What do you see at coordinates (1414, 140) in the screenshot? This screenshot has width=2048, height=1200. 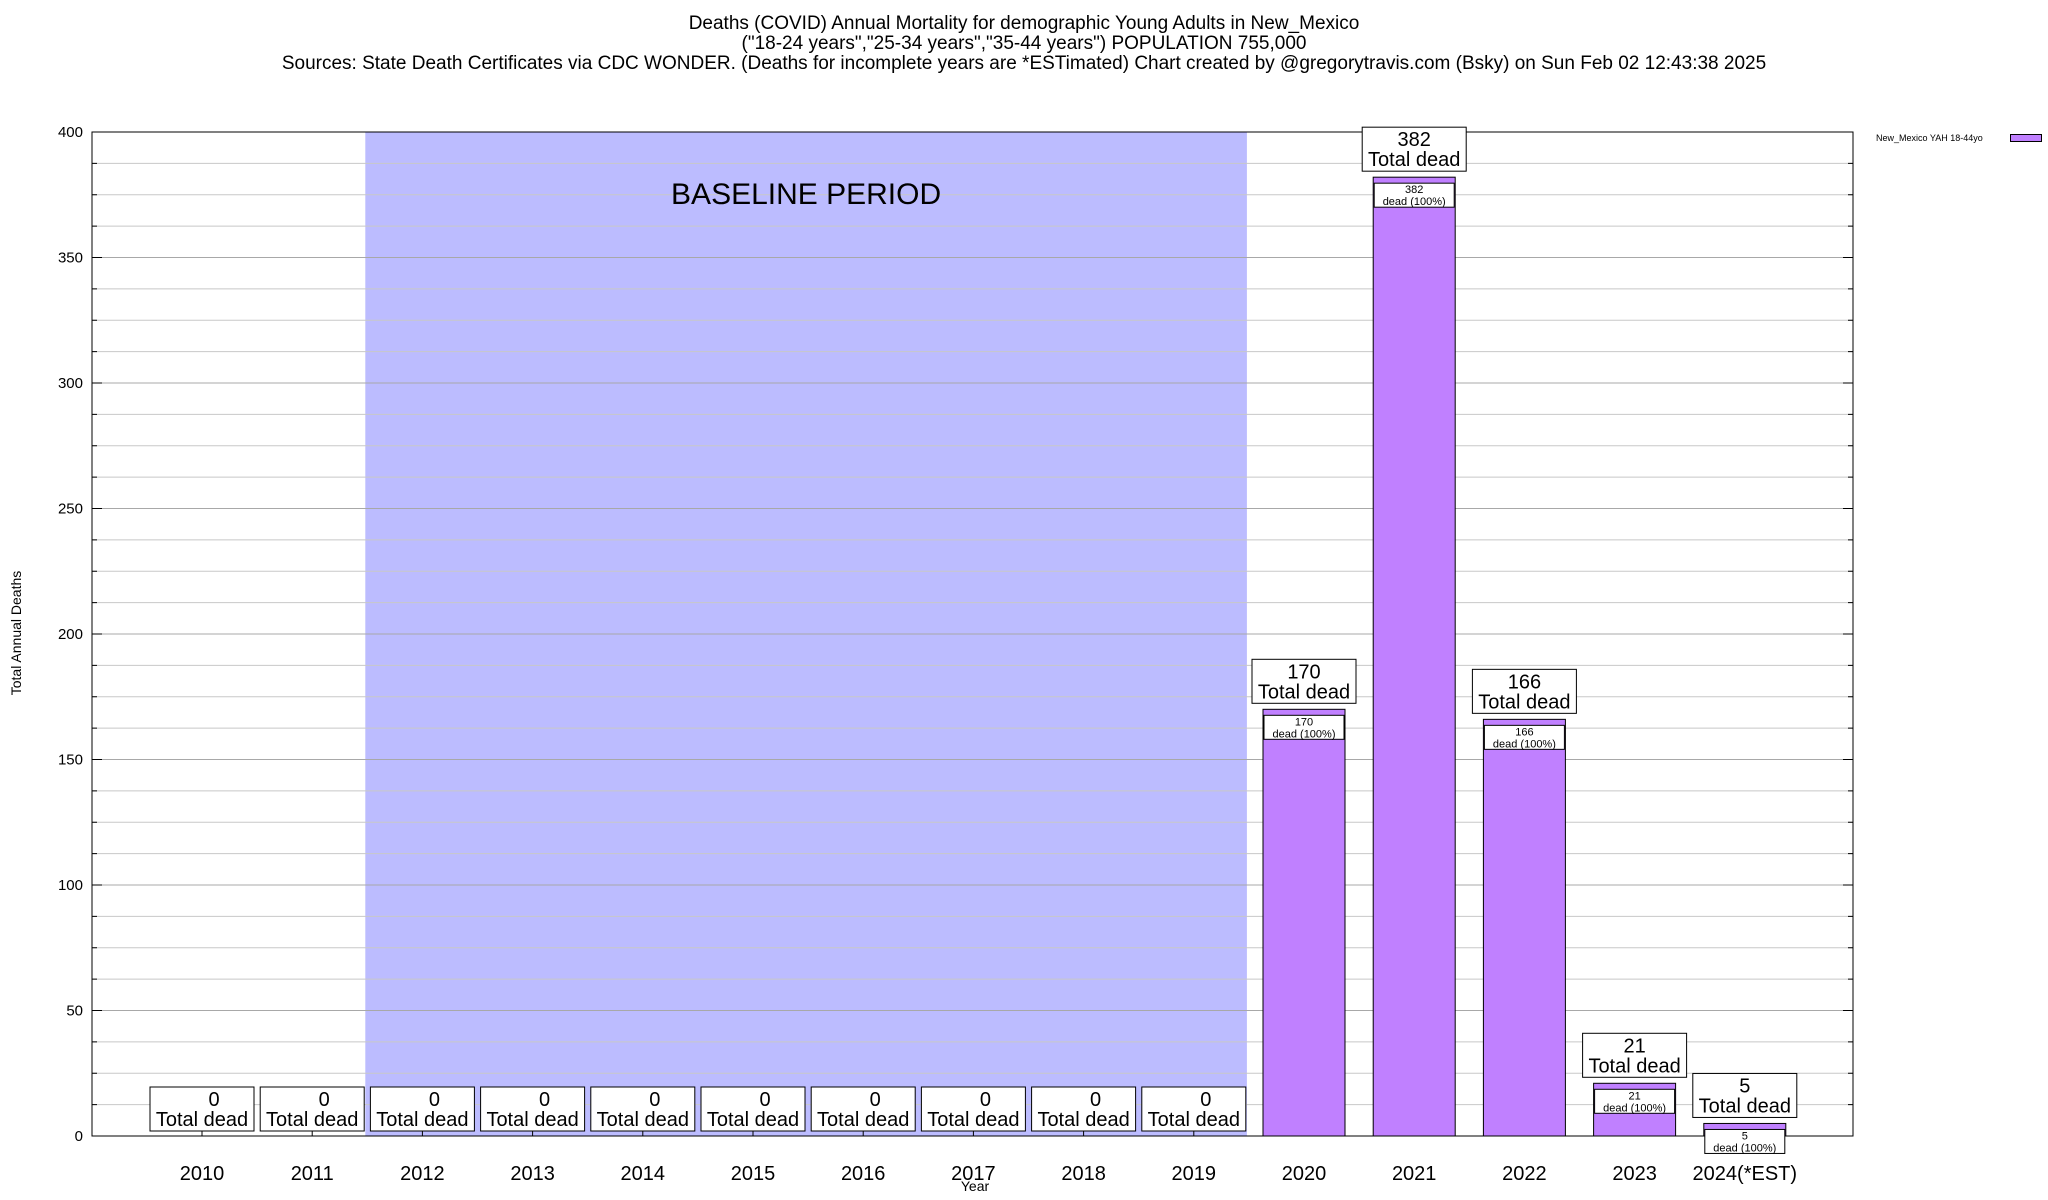 I see `bar-value-label: 382` at bounding box center [1414, 140].